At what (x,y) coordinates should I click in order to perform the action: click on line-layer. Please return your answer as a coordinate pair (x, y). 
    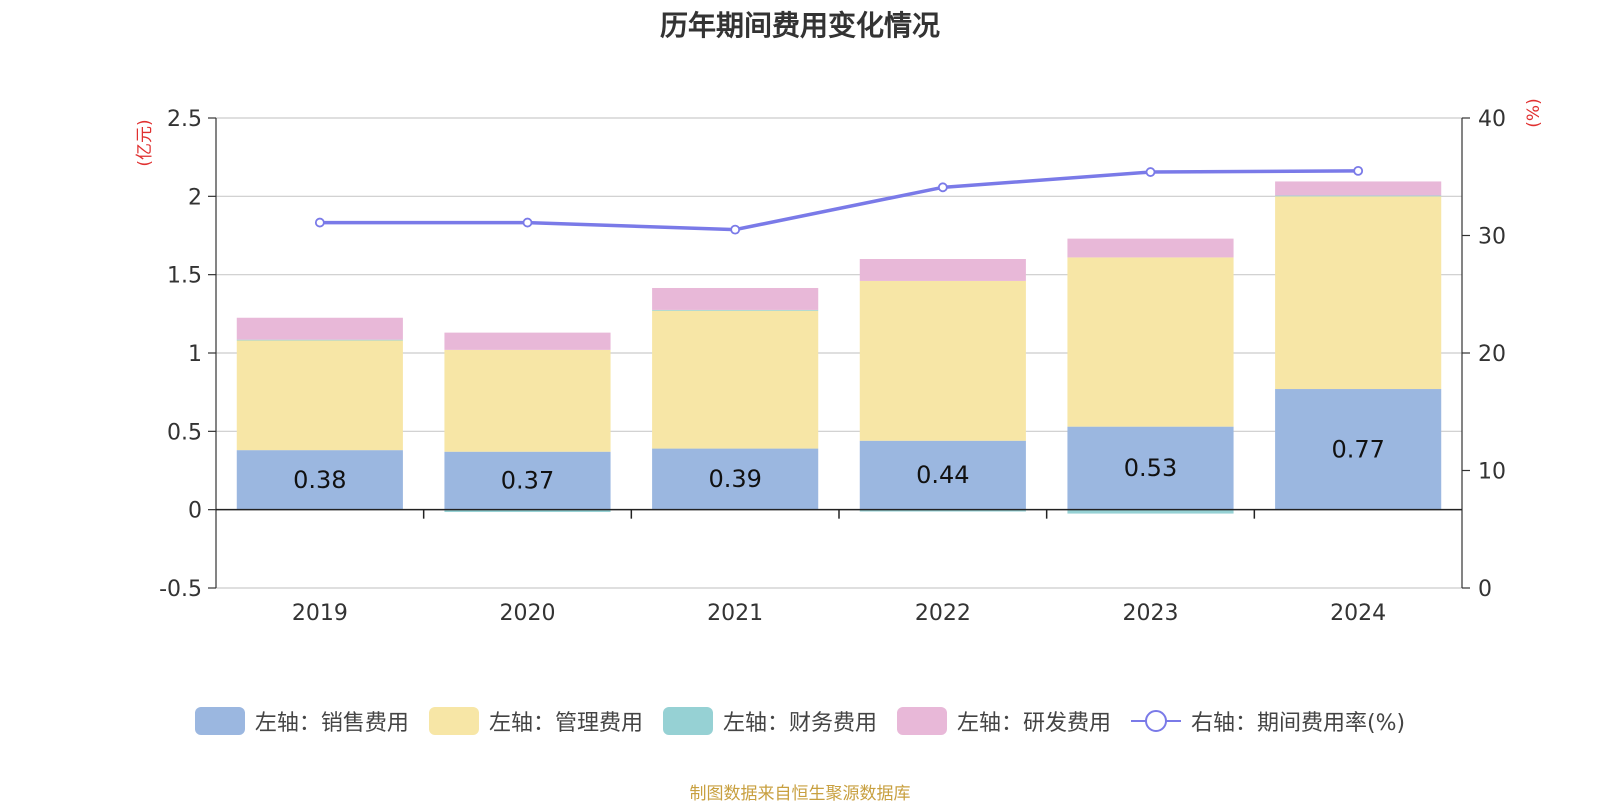
    Looking at the image, I should click on (839, 200).